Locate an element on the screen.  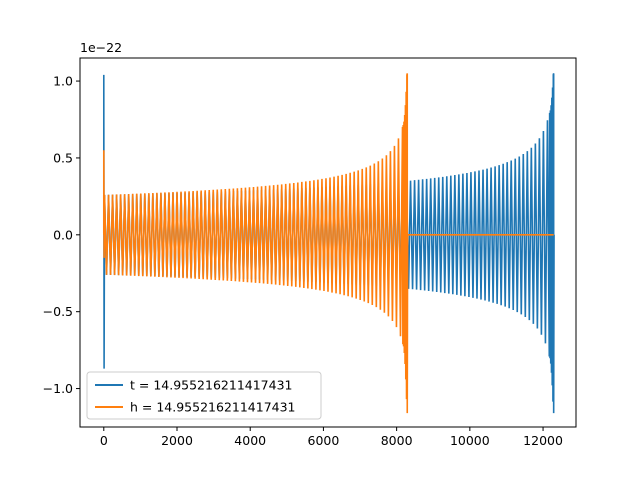
legend-label-t: t = 14.955216211417431 is located at coordinates (211, 385).